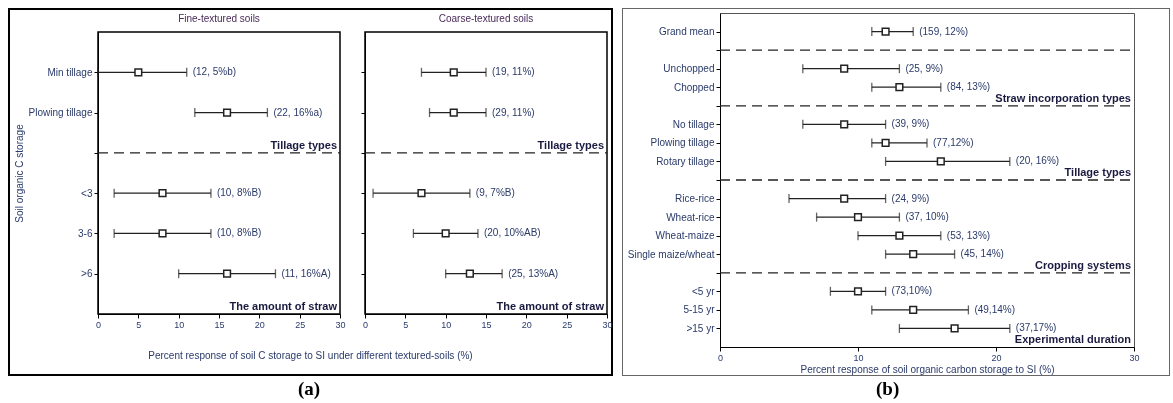 This screenshot has height=403, width=1173. I want to click on y-tick-label: >15 yr, so click(701, 328).